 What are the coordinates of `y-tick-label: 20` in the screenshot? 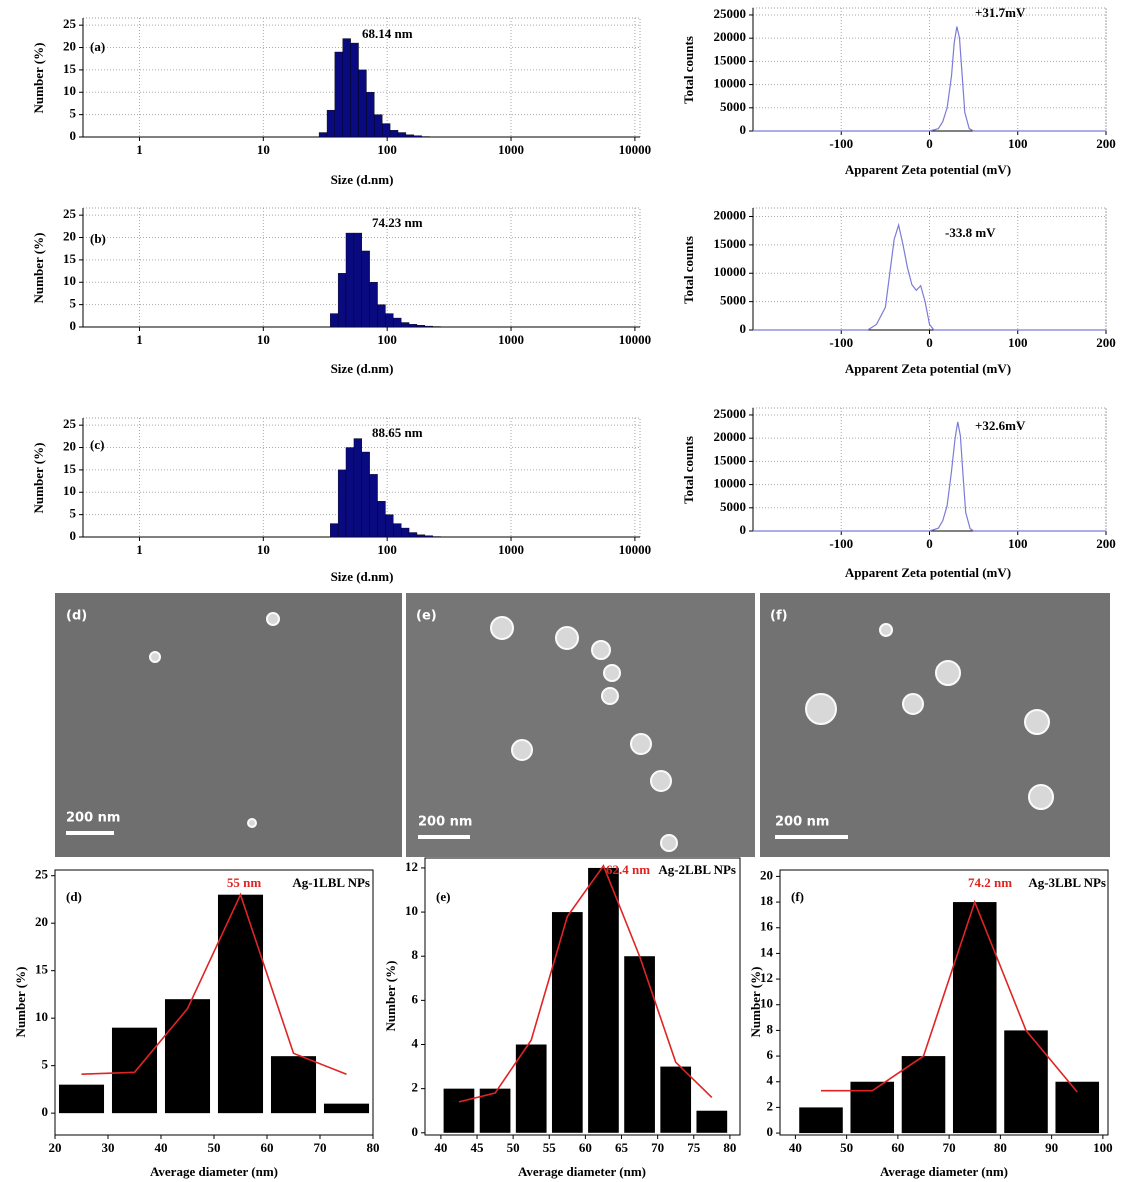 It's located at (69, 236).